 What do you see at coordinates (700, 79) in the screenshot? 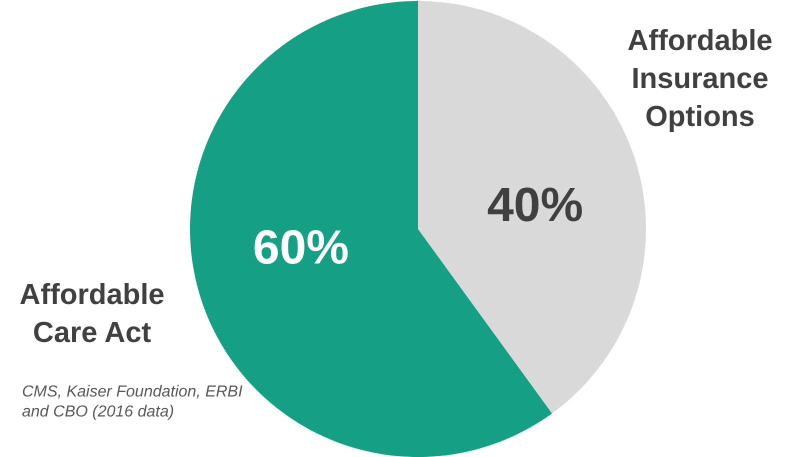
I see `slice-label: Affordable Insurance Options` at bounding box center [700, 79].